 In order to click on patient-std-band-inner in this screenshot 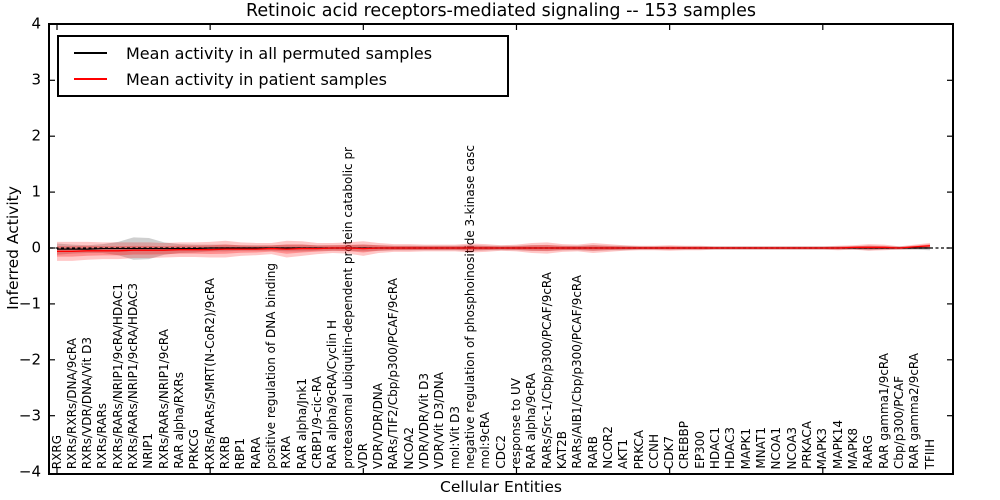, I will do `click(494, 250)`.